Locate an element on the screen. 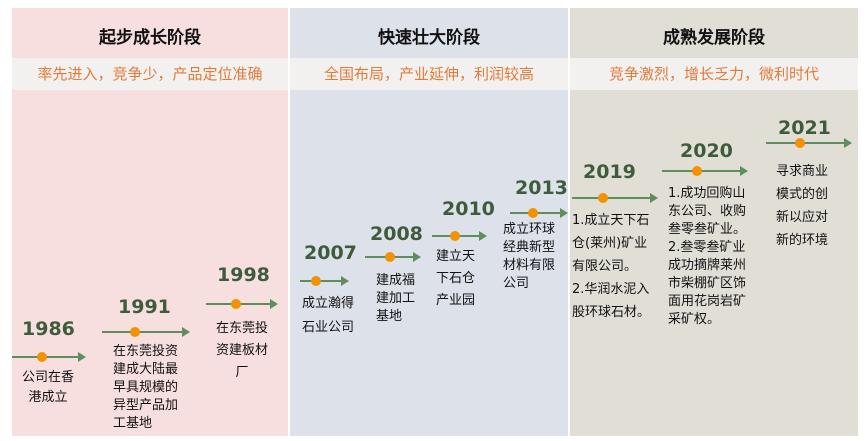  event-description: 成立环球经典新型材料有限公司 is located at coordinates (529, 257).